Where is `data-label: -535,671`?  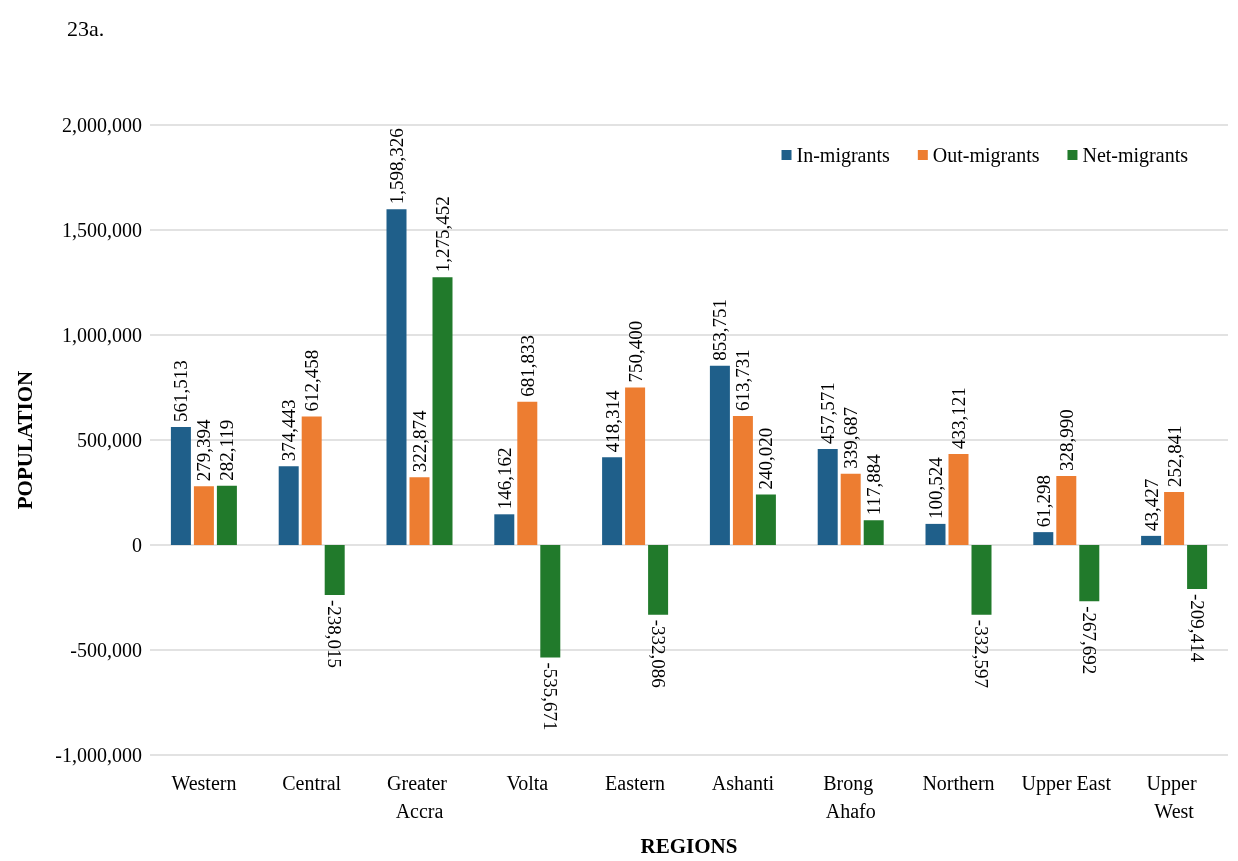
data-label: -535,671 is located at coordinates (550, 696).